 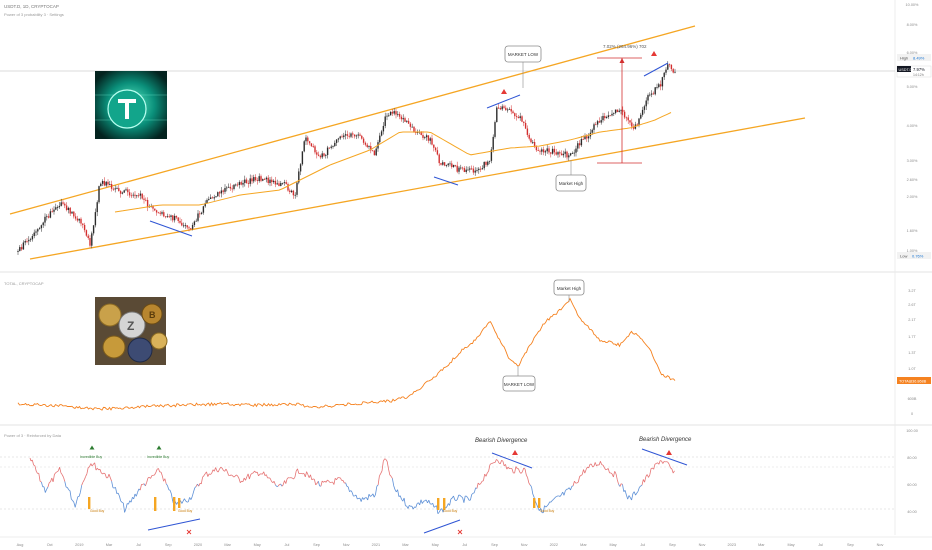 I want to click on measure-tool, so click(x=619, y=110).